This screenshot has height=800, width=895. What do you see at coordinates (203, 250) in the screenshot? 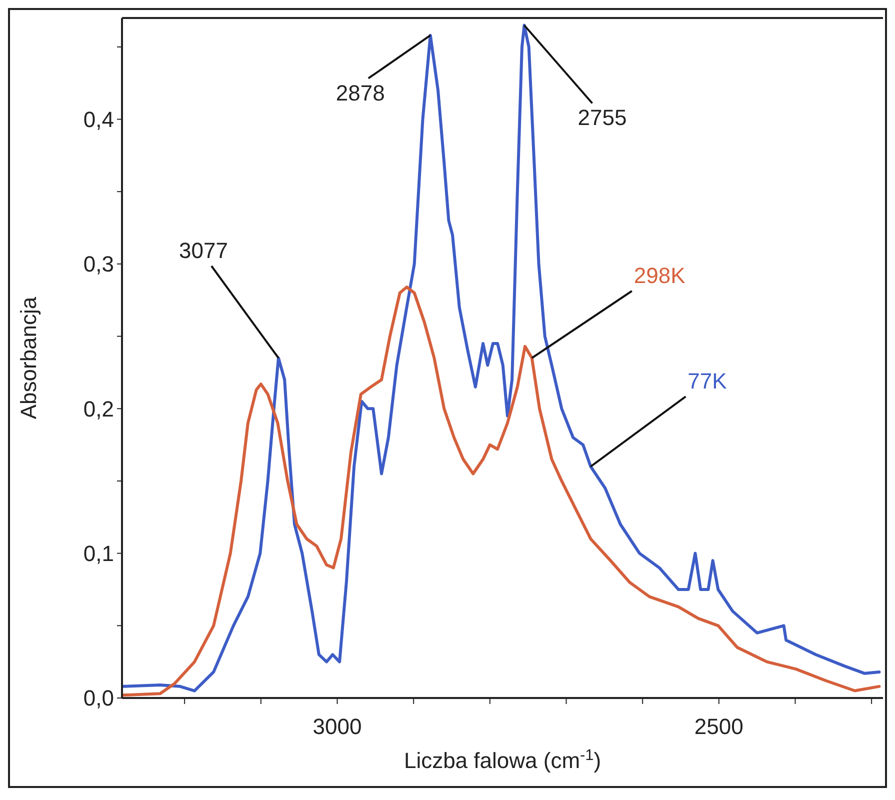
I see `annotation: 3077` at bounding box center [203, 250].